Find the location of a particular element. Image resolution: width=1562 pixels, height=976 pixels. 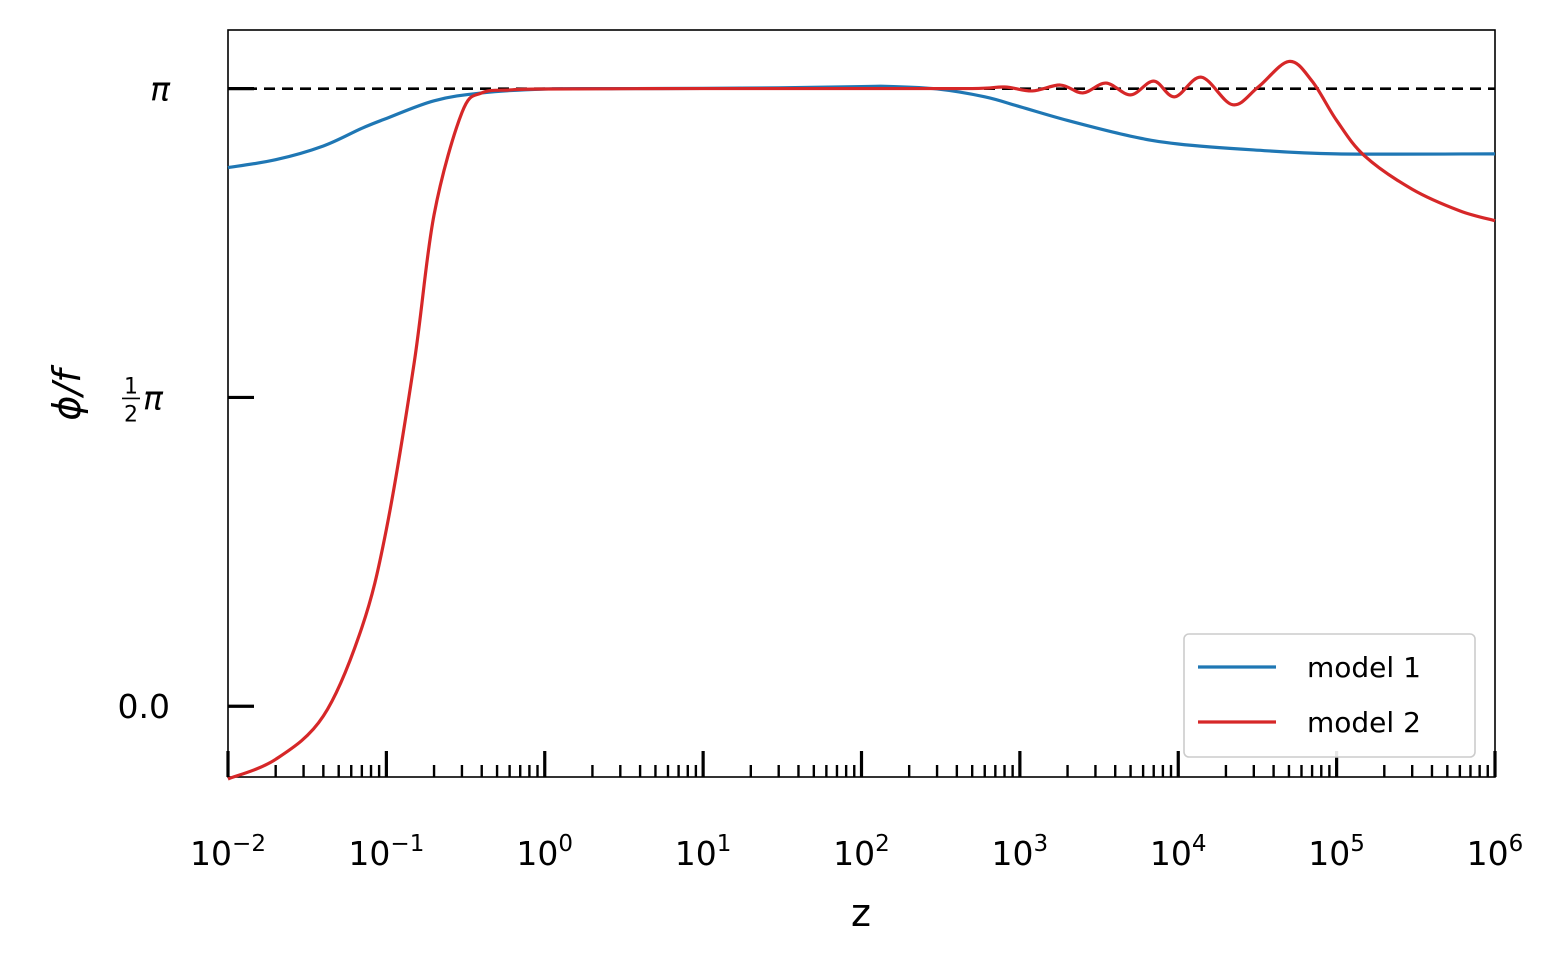

x-axis-ticks: 10⁻² 10⁻¹ 10⁰ 10¹ 10² 10³ 10⁴ 10⁵ 10⁶ is located at coordinates (856, 812).